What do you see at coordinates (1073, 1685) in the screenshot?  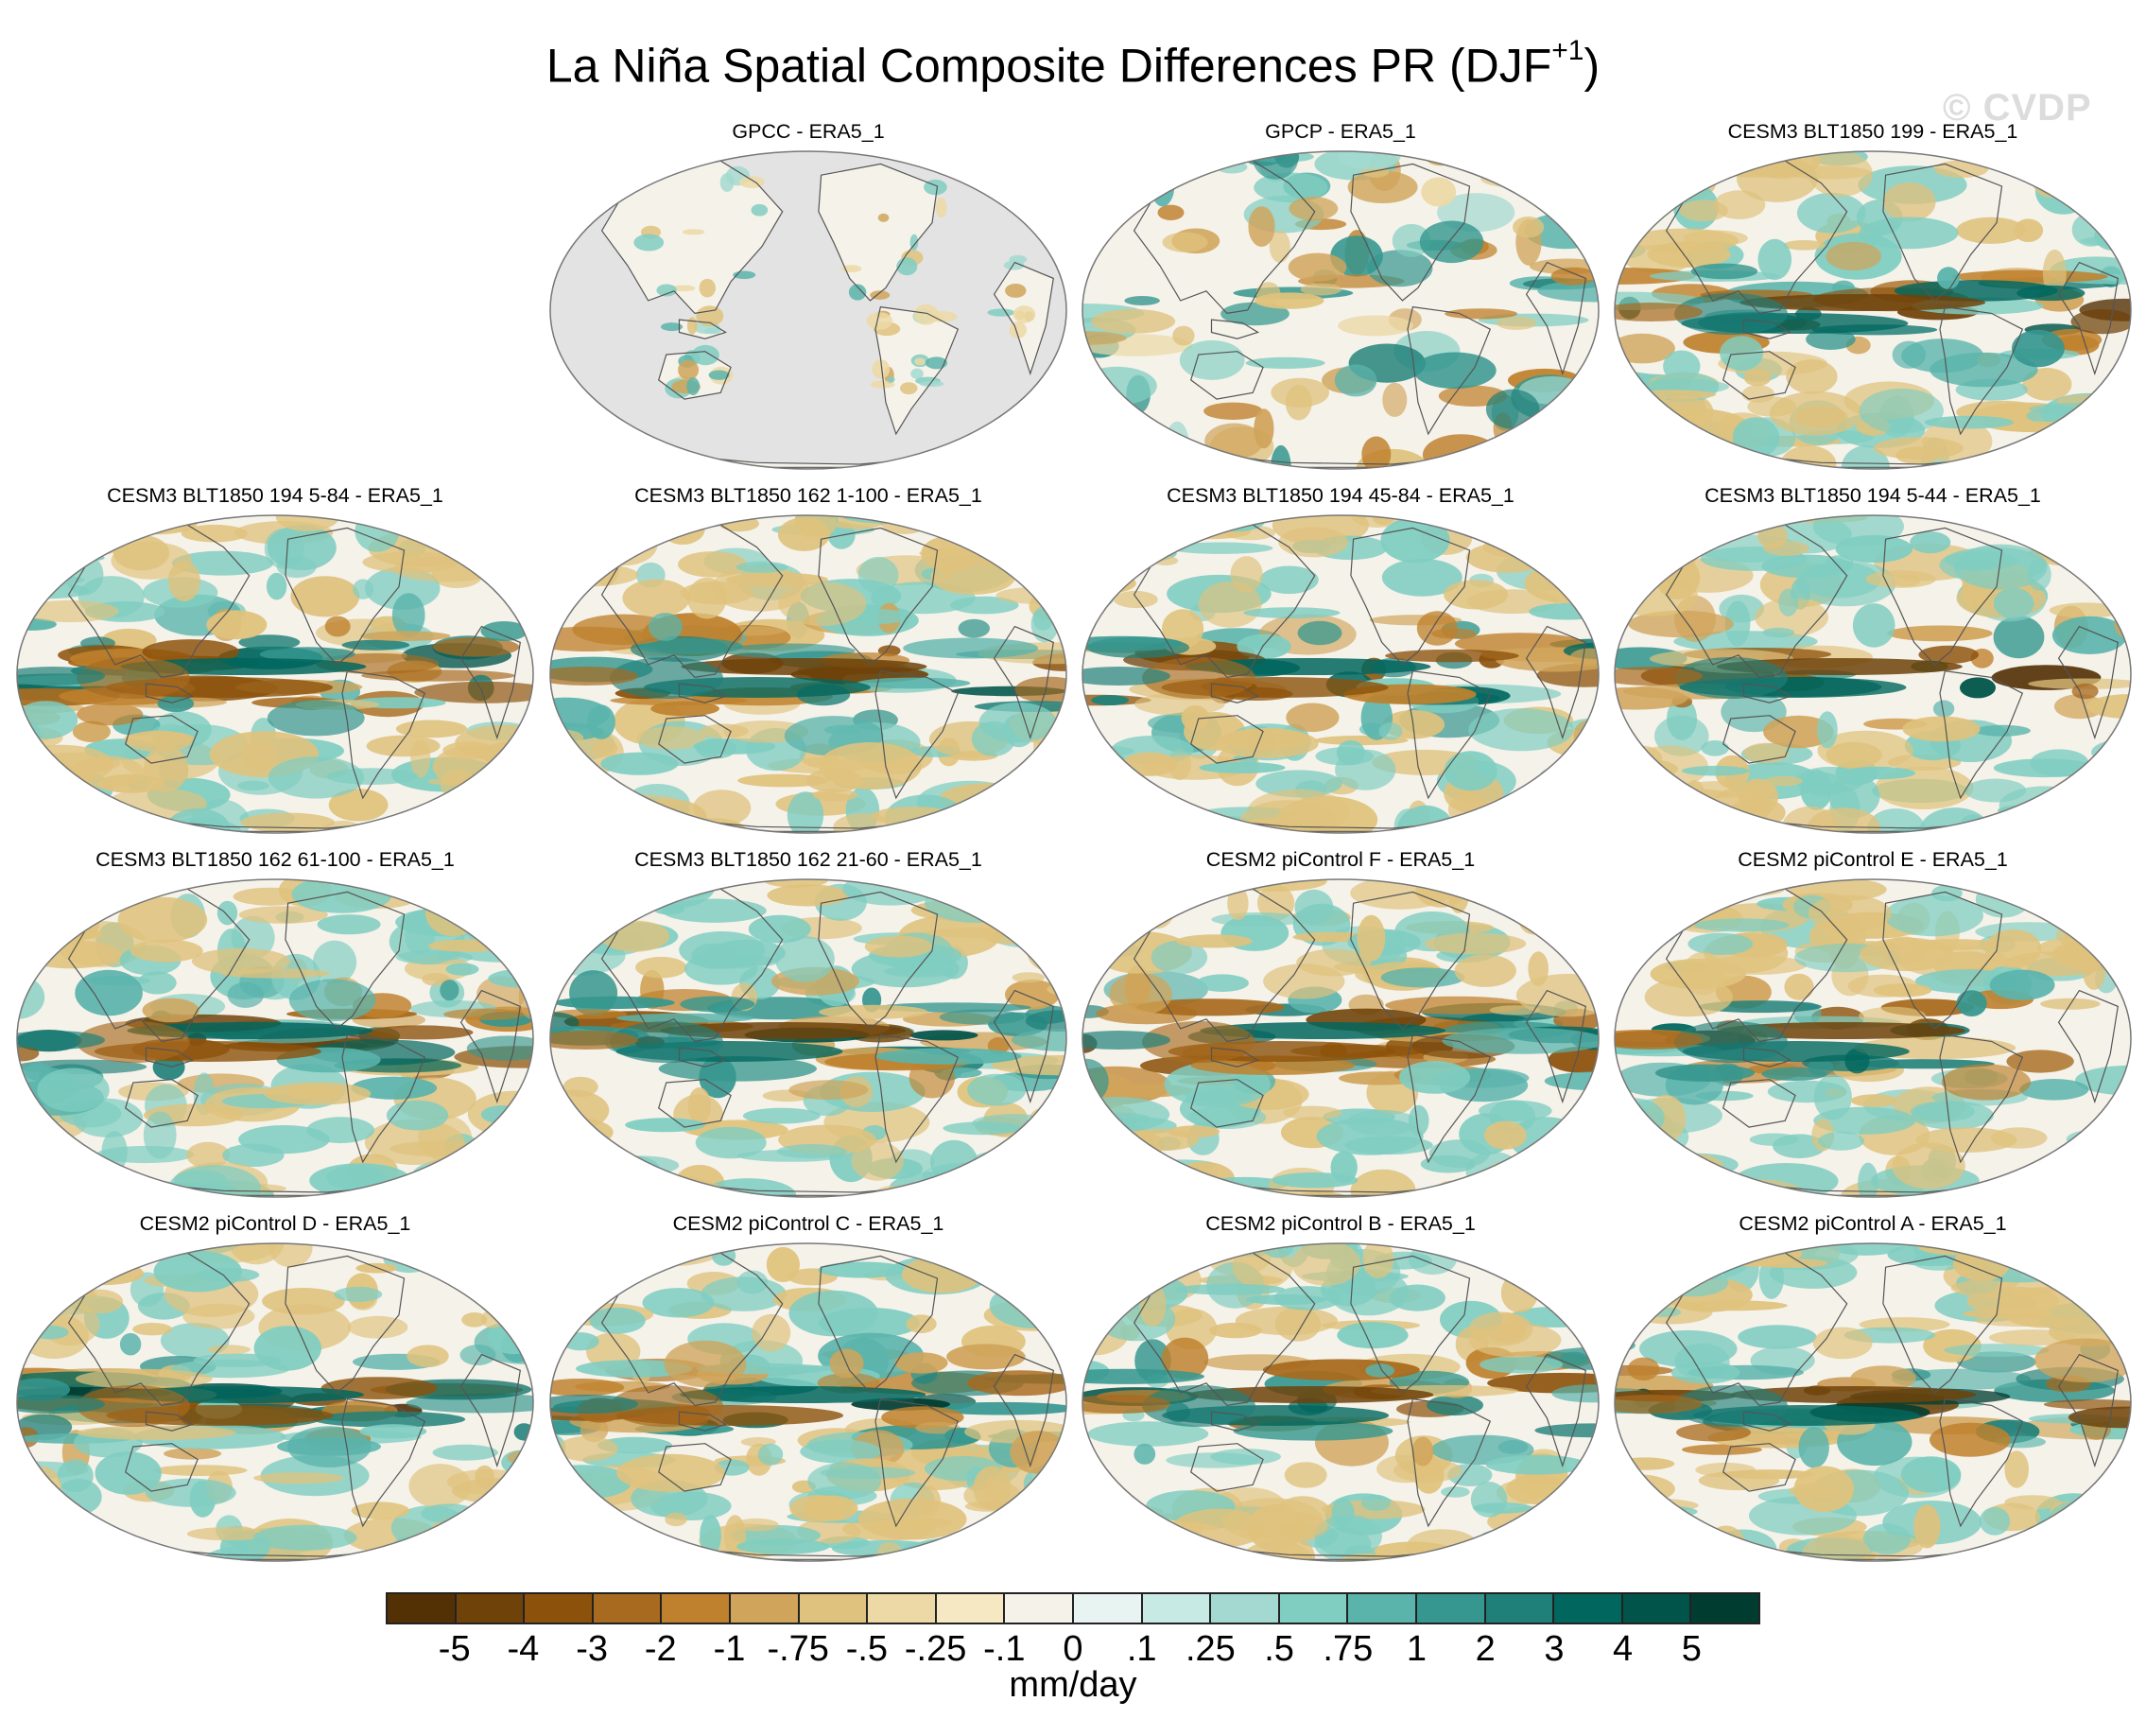 I see `colorbar-units: mm/day` at bounding box center [1073, 1685].